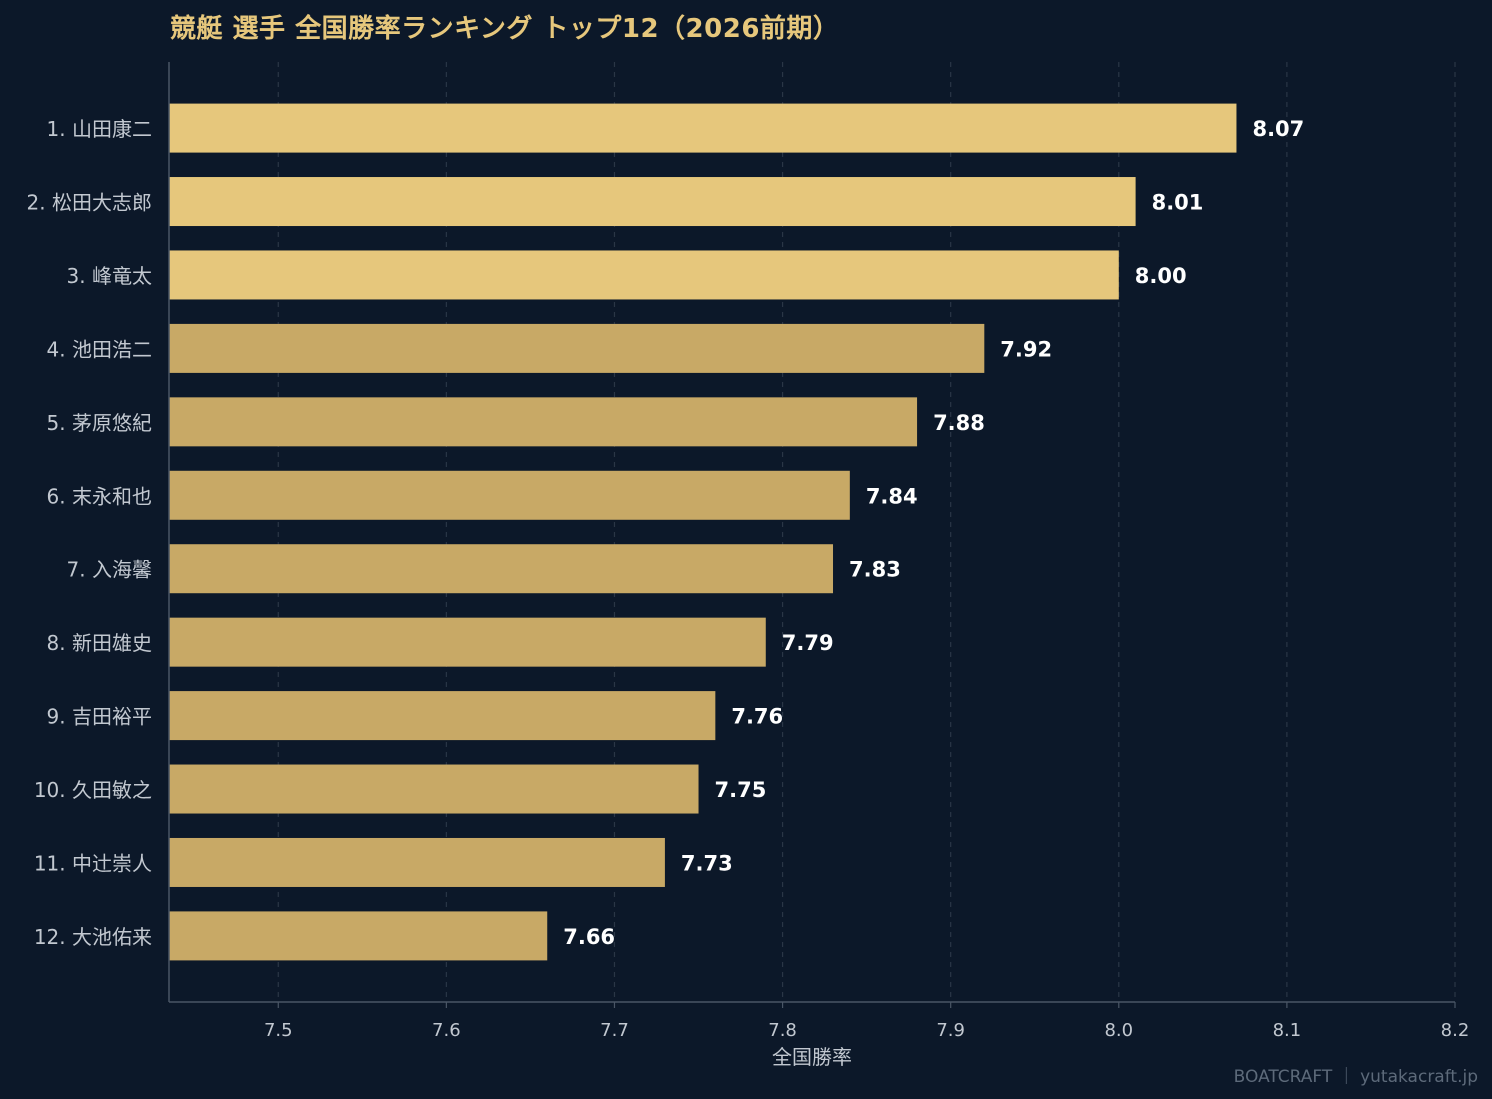 The height and width of the screenshot is (1099, 1492). Describe the element at coordinates (1355, 1077) in the screenshot. I see `credit-footer: BOATCRAFT ｜ yutakacraft.jp` at that location.